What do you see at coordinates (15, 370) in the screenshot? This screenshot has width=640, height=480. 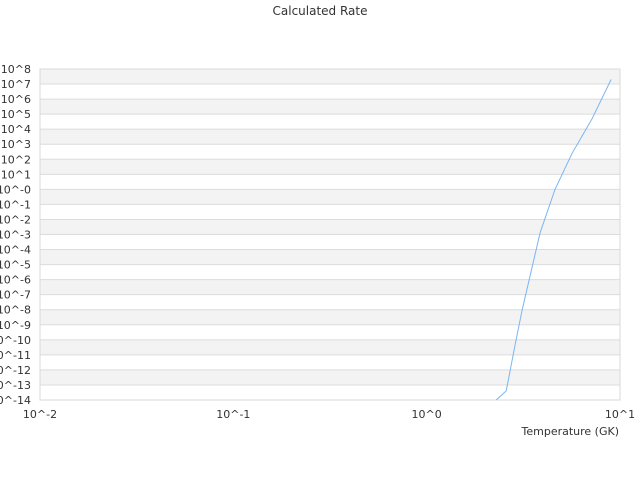 I see `y-tick-label: 10^-12` at bounding box center [15, 370].